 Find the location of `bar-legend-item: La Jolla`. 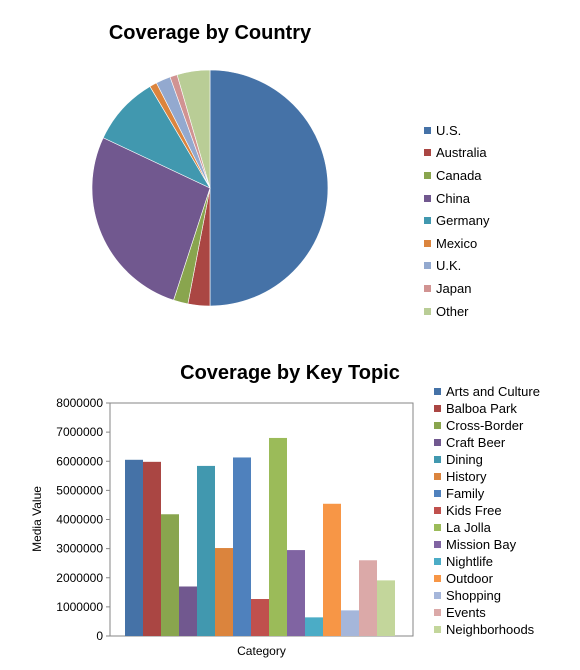

bar-legend-item: La Jolla is located at coordinates (487, 527).